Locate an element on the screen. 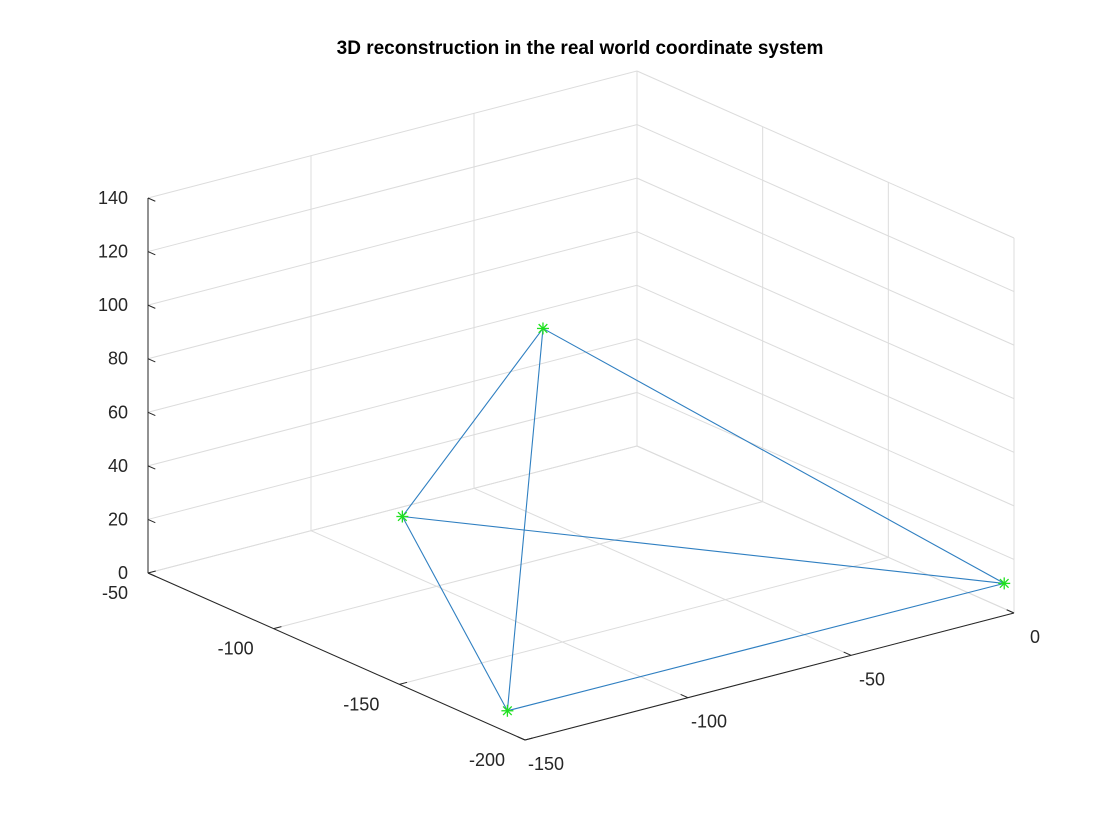 The image size is (1120, 840). z-tick-label: 120 is located at coordinates (113, 252).